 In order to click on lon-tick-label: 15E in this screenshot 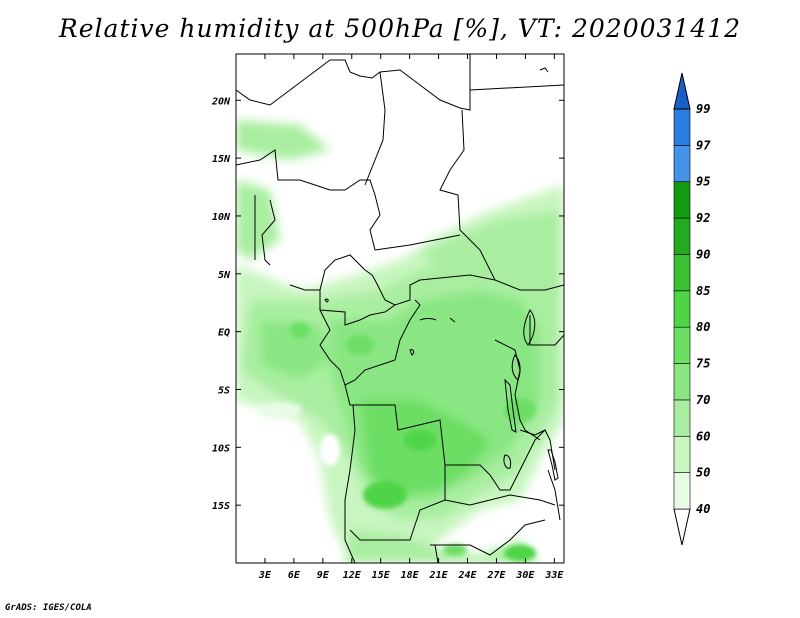, I will do `click(381, 575)`.